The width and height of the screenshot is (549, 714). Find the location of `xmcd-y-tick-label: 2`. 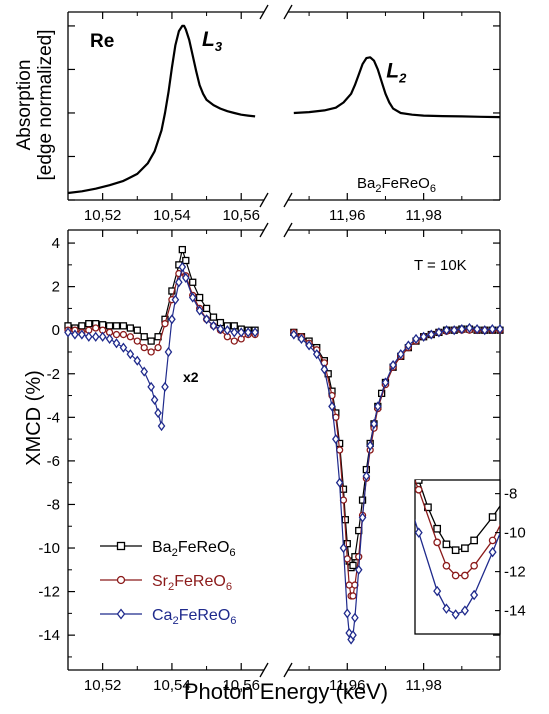

xmcd-y-tick-label: 2 is located at coordinates (56, 287).